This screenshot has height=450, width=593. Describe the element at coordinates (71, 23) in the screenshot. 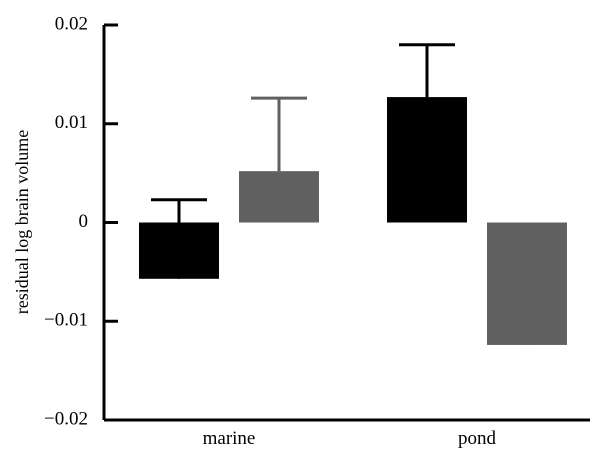

I see `y-tick-label: 0.02` at that location.